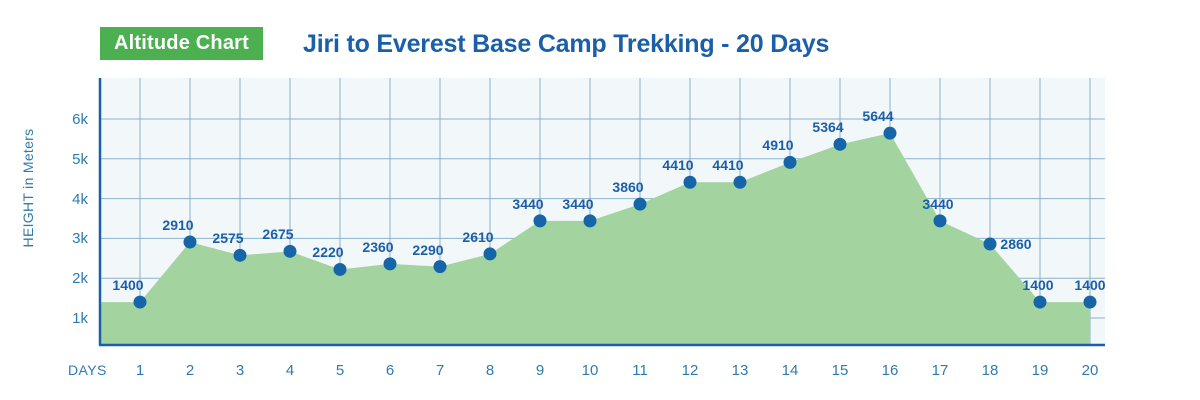 Image resolution: width=1200 pixels, height=400 pixels. What do you see at coordinates (190, 370) in the screenshot?
I see `x-axis-tick-label: 2` at bounding box center [190, 370].